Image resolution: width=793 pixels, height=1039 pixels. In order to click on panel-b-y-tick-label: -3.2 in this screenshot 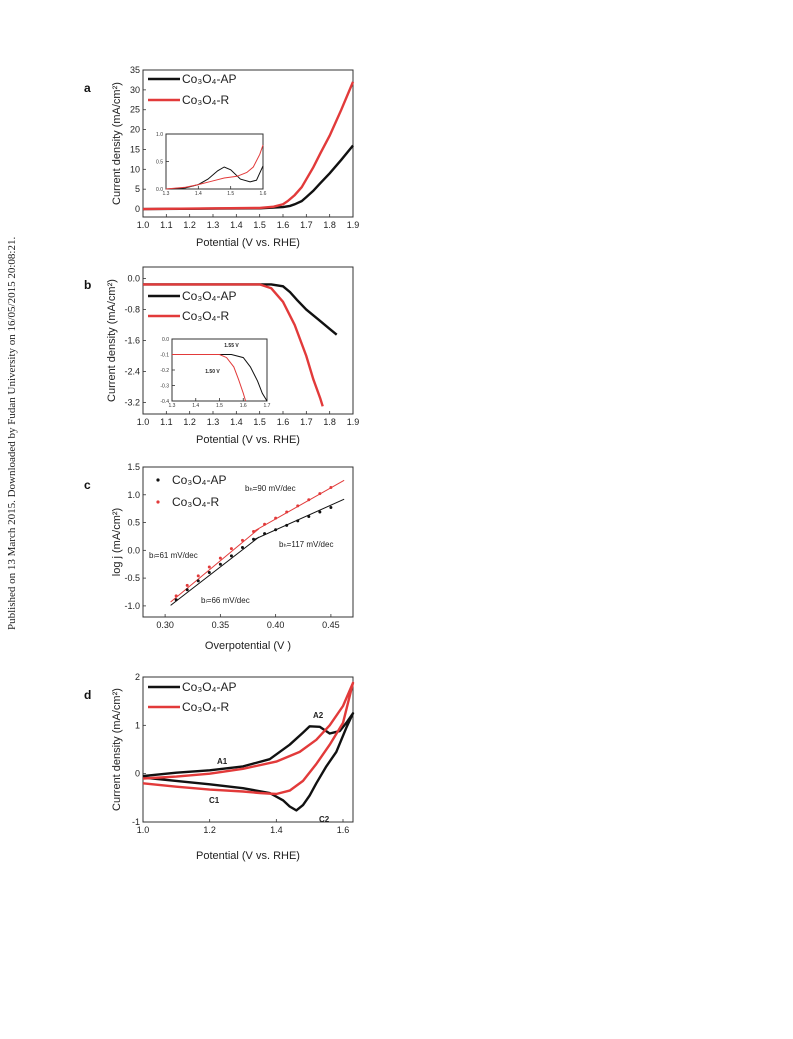, I will do `click(132, 402)`.